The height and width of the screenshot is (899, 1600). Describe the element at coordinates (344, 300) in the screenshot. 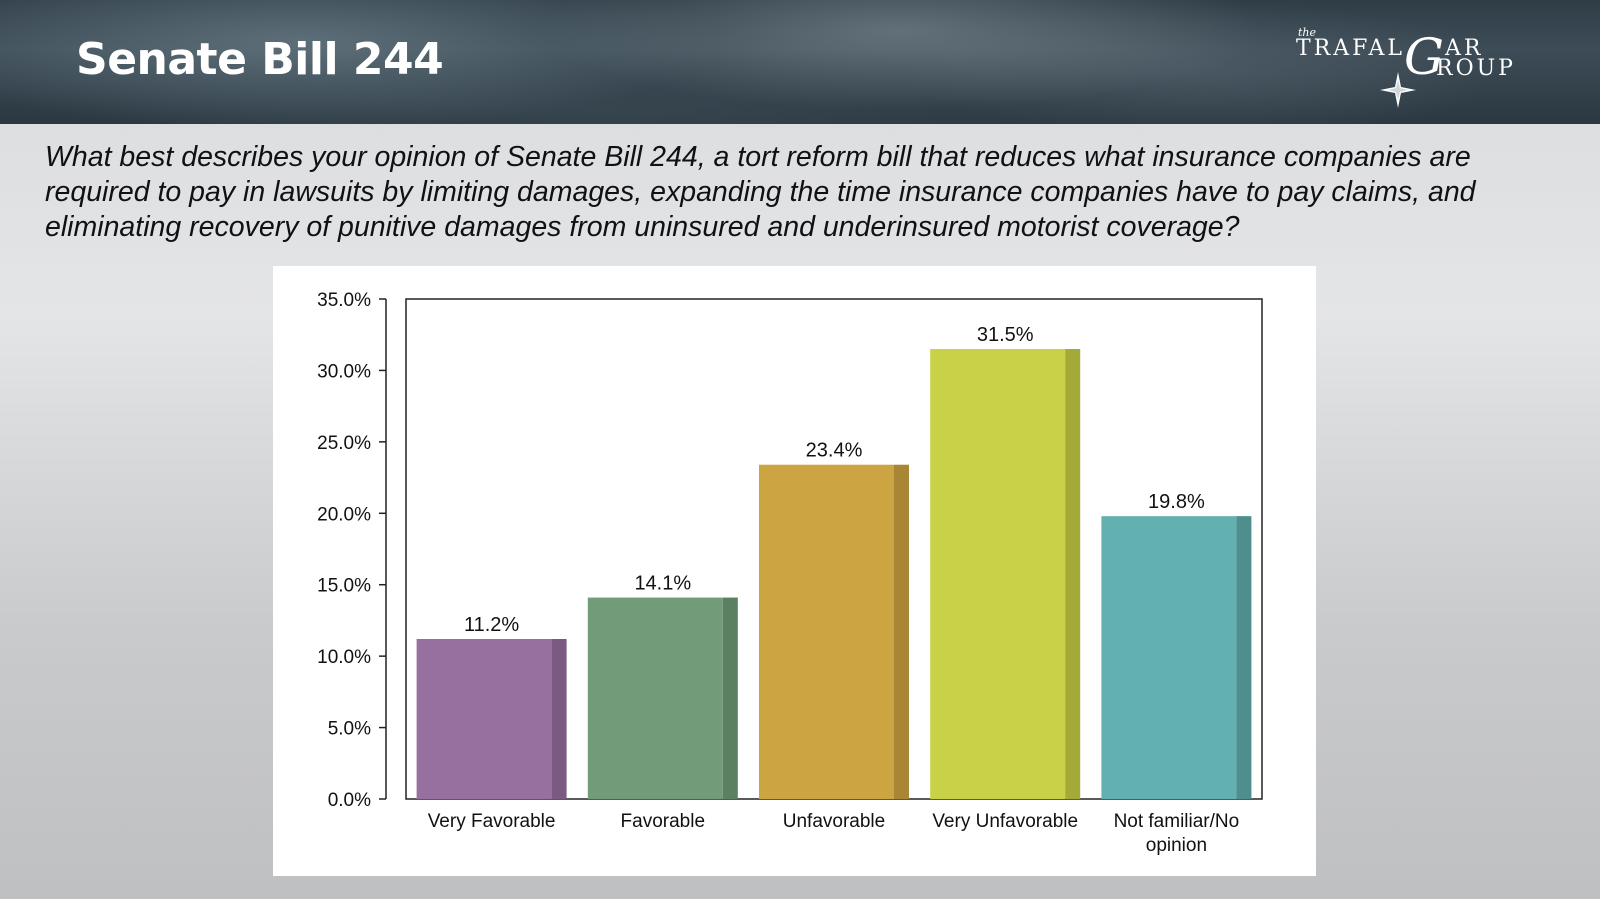

I see `y-tick-label: 35.0%` at that location.